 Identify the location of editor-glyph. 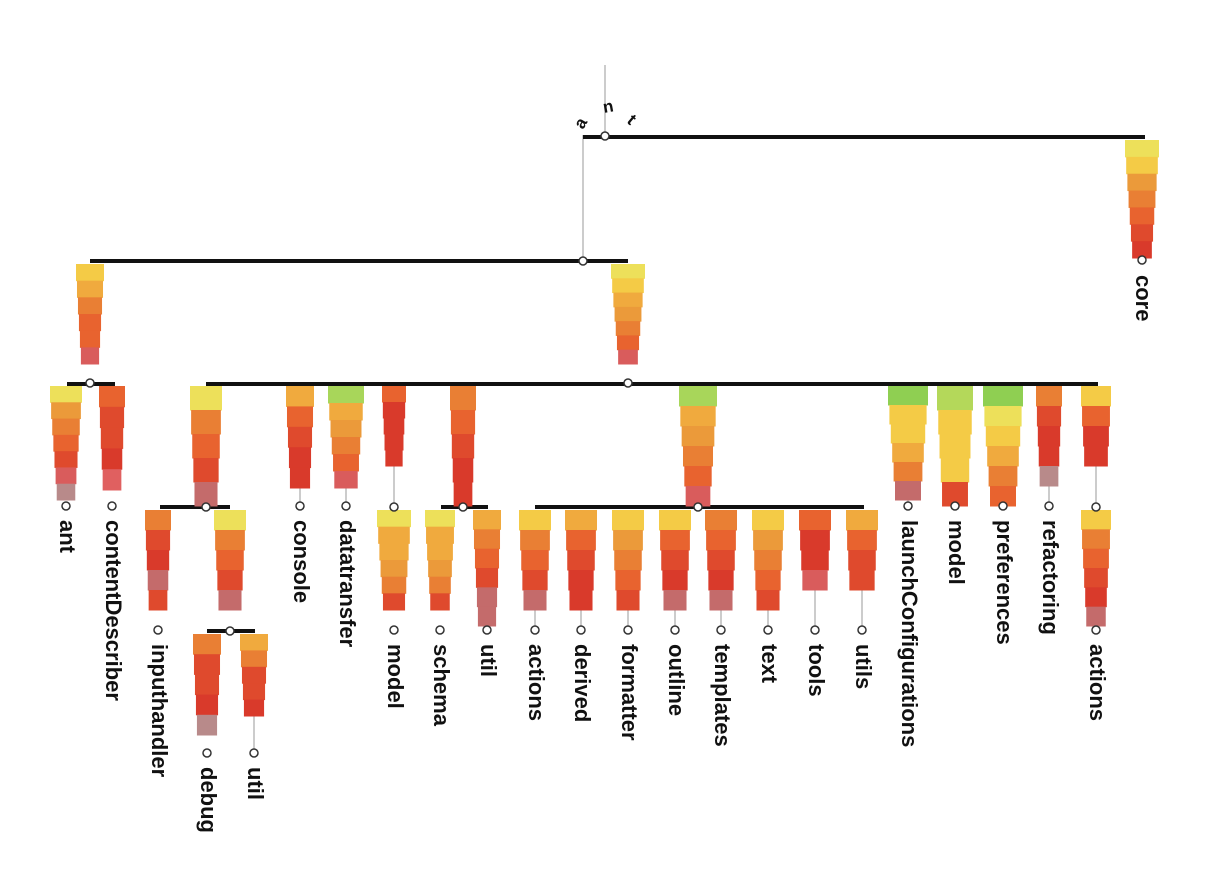
(628, 314).